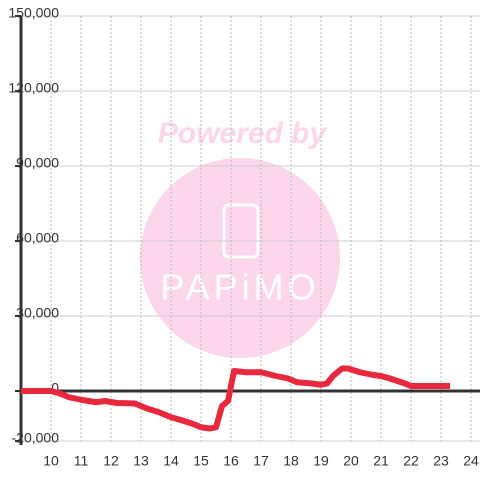 The width and height of the screenshot is (480, 480). I want to click on y-tick-label: -20,000, so click(36, 438).